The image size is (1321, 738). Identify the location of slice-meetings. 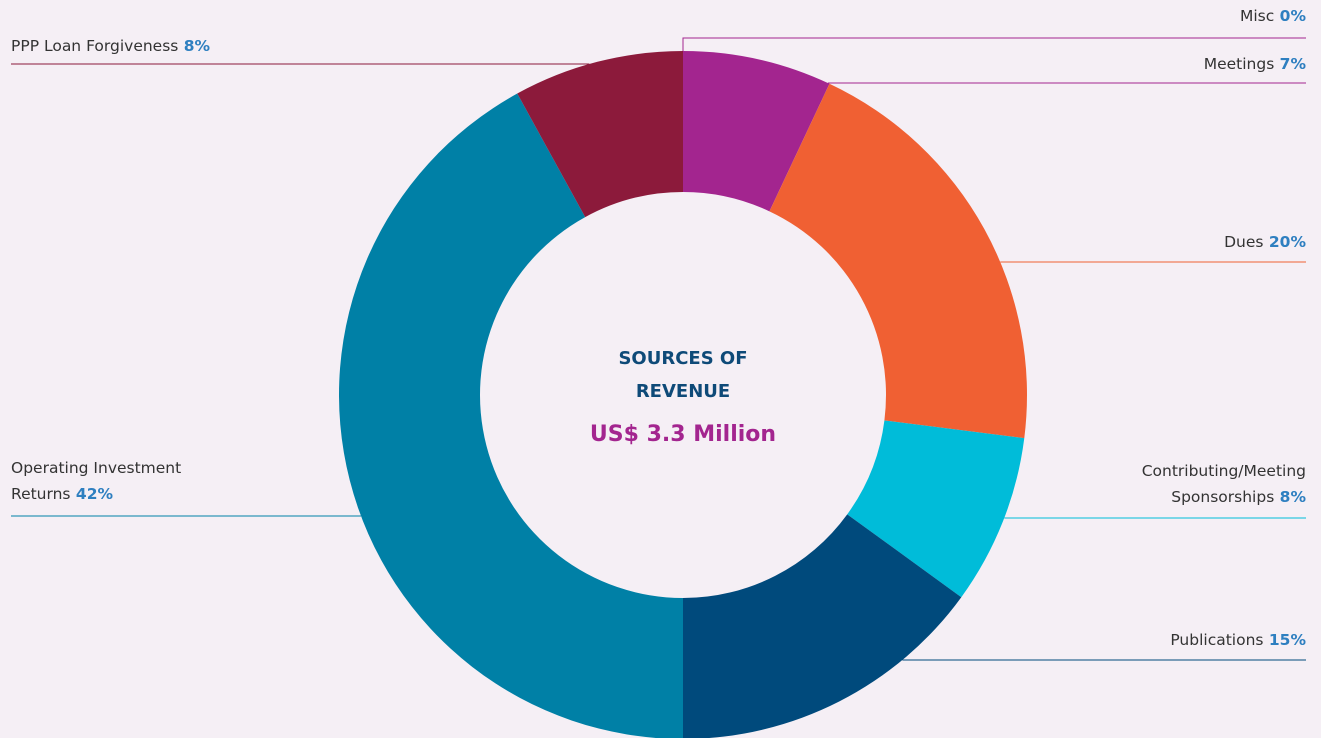
(756, 131).